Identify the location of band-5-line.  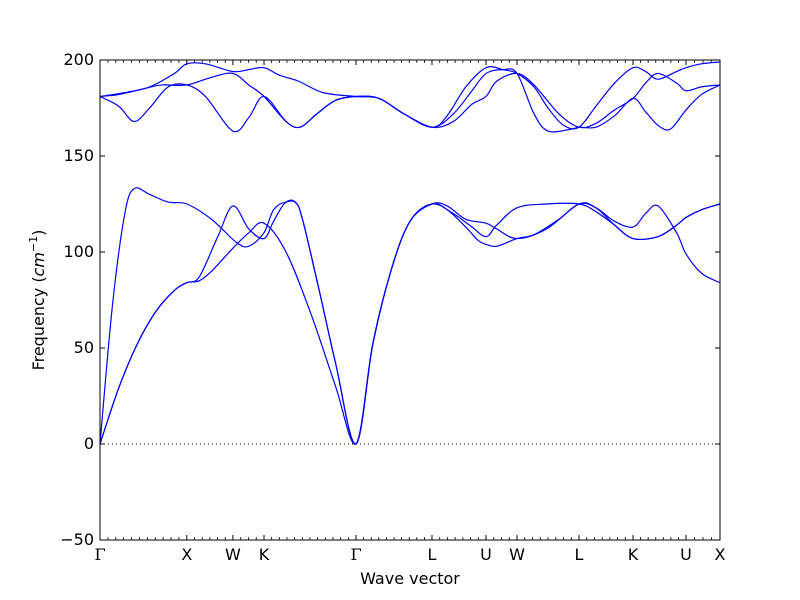
(410, 100).